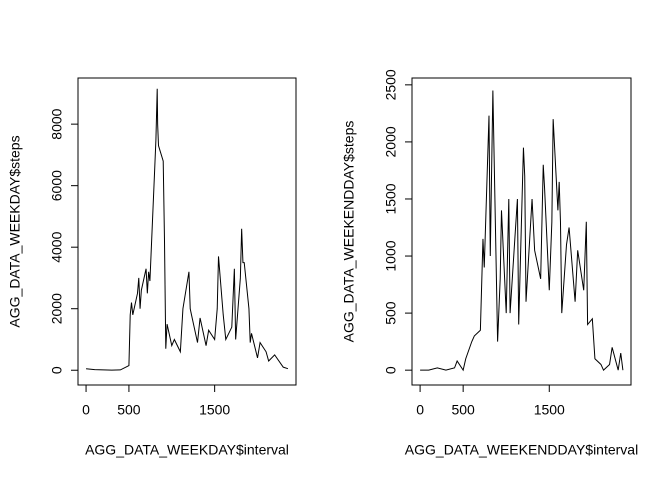 This screenshot has height=480, width=672. I want to click on y-axis-label: AGG_DATA_WEEKDAY$steps, so click(15, 231).